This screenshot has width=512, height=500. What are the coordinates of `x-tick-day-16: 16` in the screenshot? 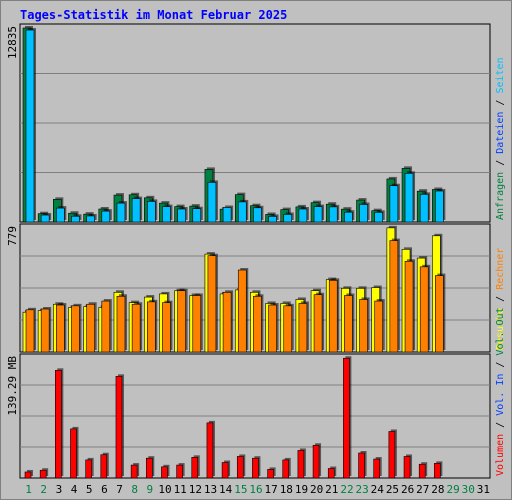 It's located at (255, 489).